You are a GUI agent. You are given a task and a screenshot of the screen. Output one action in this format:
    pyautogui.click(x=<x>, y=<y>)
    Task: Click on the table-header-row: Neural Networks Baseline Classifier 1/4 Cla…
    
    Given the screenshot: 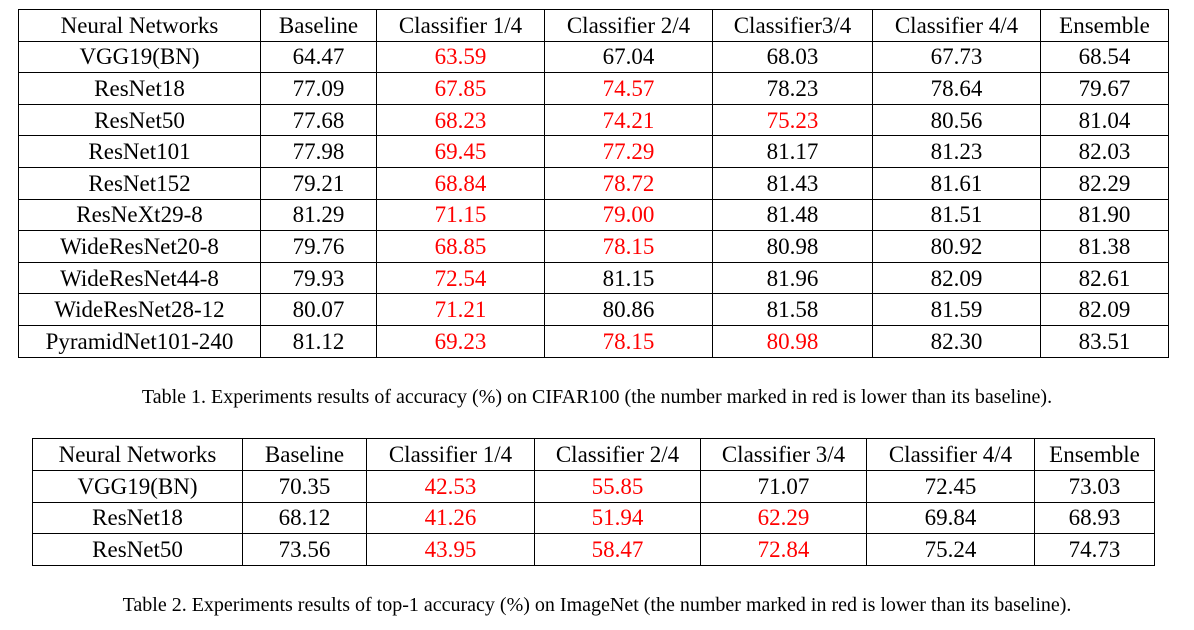 What is the action you would take?
    pyautogui.click(x=593, y=25)
    